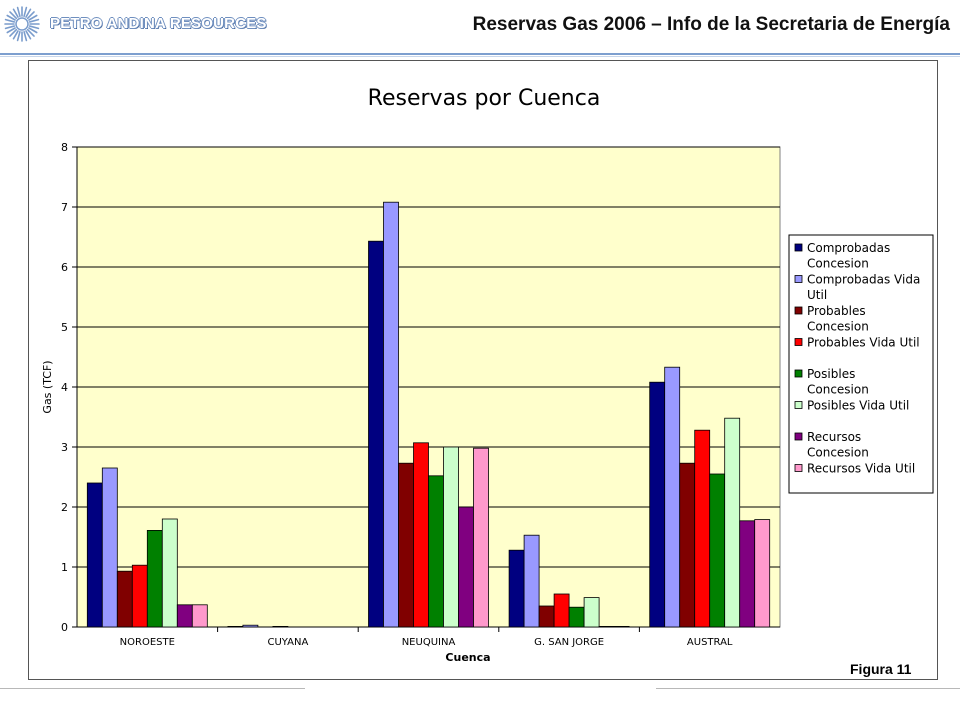 This screenshot has width=960, height=720. What do you see at coordinates (863, 343) in the screenshot?
I see `legend-label: Probables Vida Util` at bounding box center [863, 343].